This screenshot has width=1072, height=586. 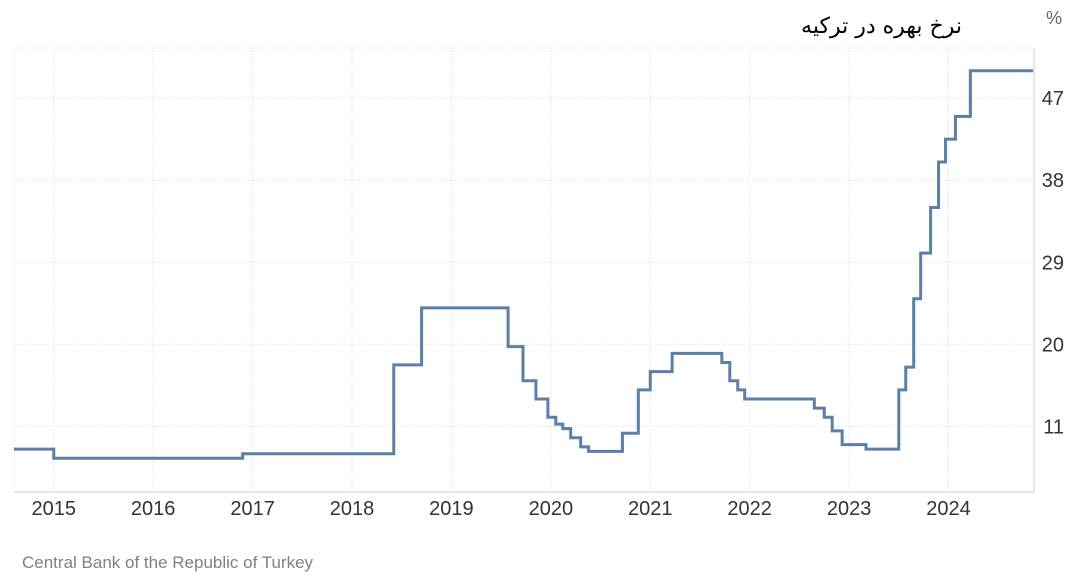 What do you see at coordinates (881, 26) in the screenshot?
I see `chart-title: نرخ بهره در ترکیه` at bounding box center [881, 26].